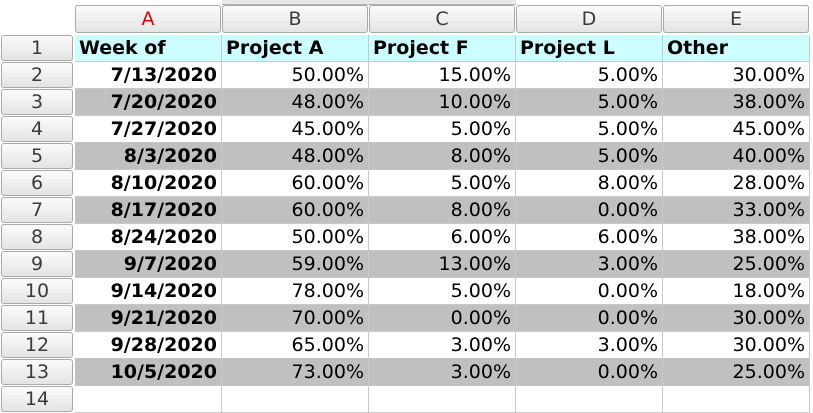 The width and height of the screenshot is (813, 413). I want to click on cell-d13: 0.00%, so click(589, 372).